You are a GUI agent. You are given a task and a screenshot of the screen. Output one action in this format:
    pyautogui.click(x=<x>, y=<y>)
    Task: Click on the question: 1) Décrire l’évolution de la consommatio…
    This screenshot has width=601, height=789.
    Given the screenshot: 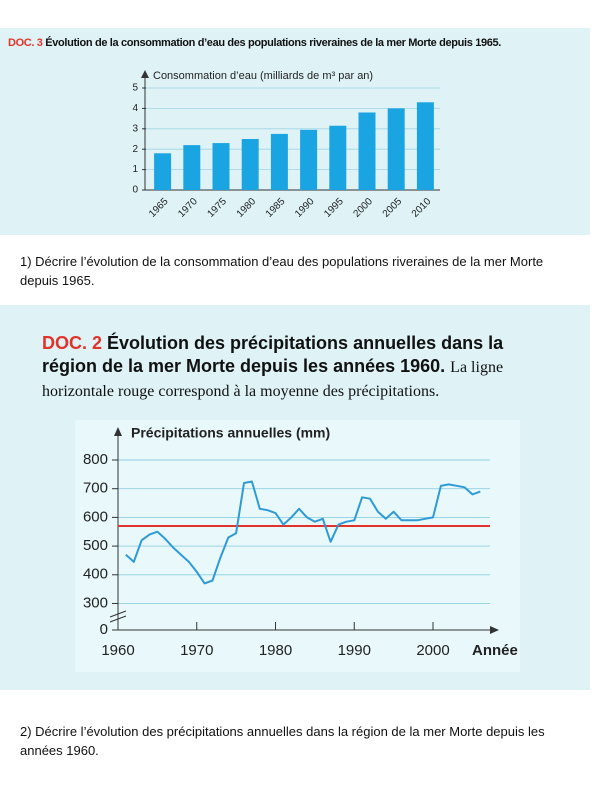 What is the action you would take?
    pyautogui.click(x=282, y=271)
    